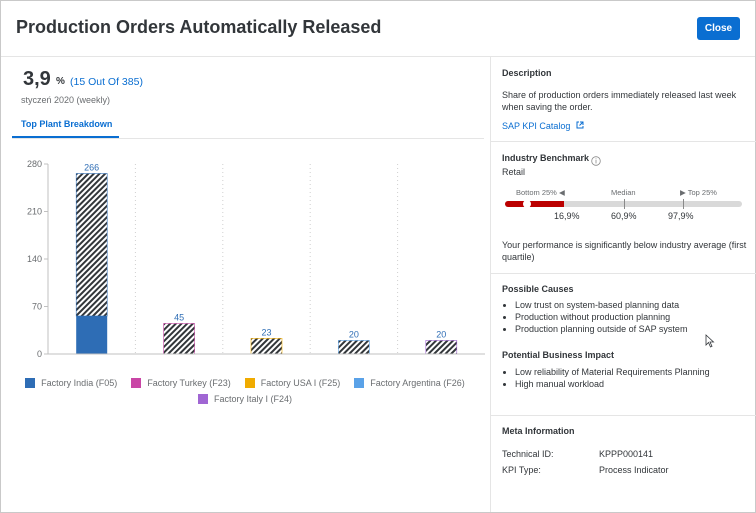  I want to click on benchmark-bar, so click(623, 204).